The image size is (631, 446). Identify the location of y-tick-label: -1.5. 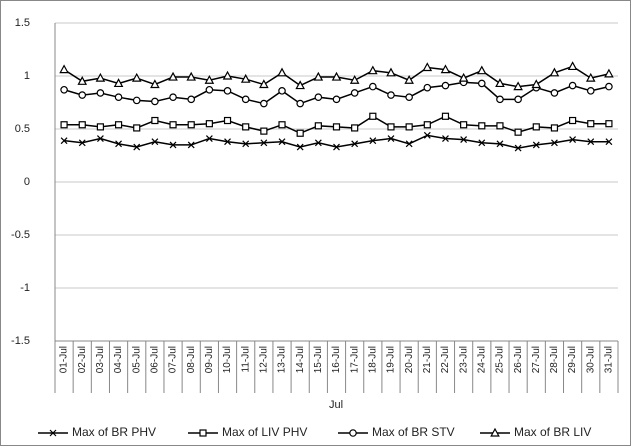
(20, 341).